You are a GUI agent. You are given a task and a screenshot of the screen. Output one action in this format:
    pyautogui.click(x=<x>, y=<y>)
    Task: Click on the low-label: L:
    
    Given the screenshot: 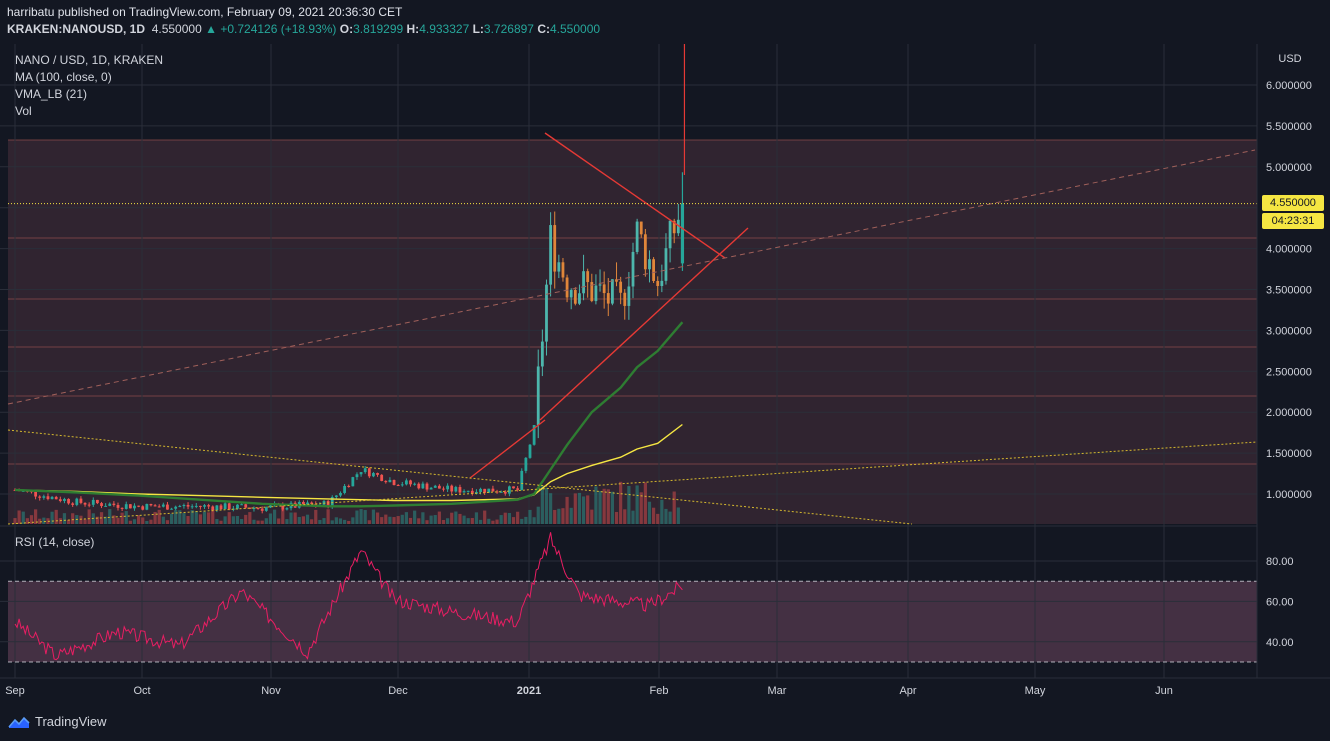 What is the action you would take?
    pyautogui.click(x=478, y=29)
    